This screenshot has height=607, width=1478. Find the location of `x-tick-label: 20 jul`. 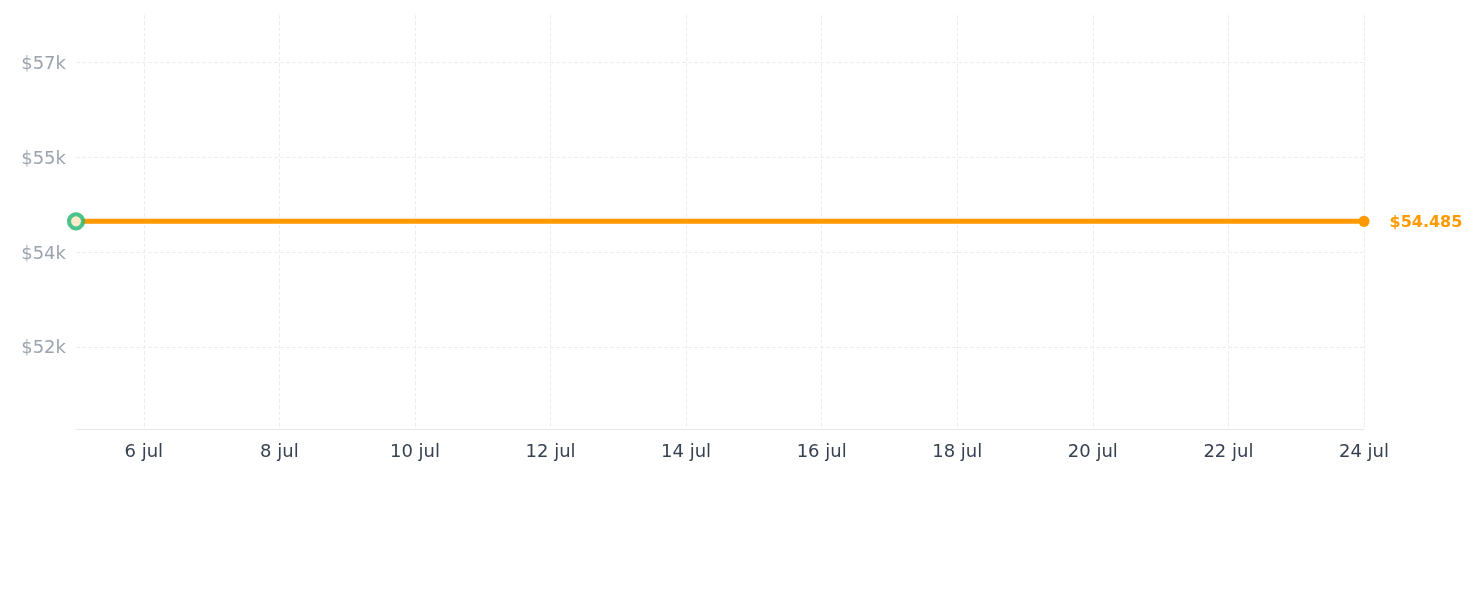

x-tick-label: 20 jul is located at coordinates (1092, 450).